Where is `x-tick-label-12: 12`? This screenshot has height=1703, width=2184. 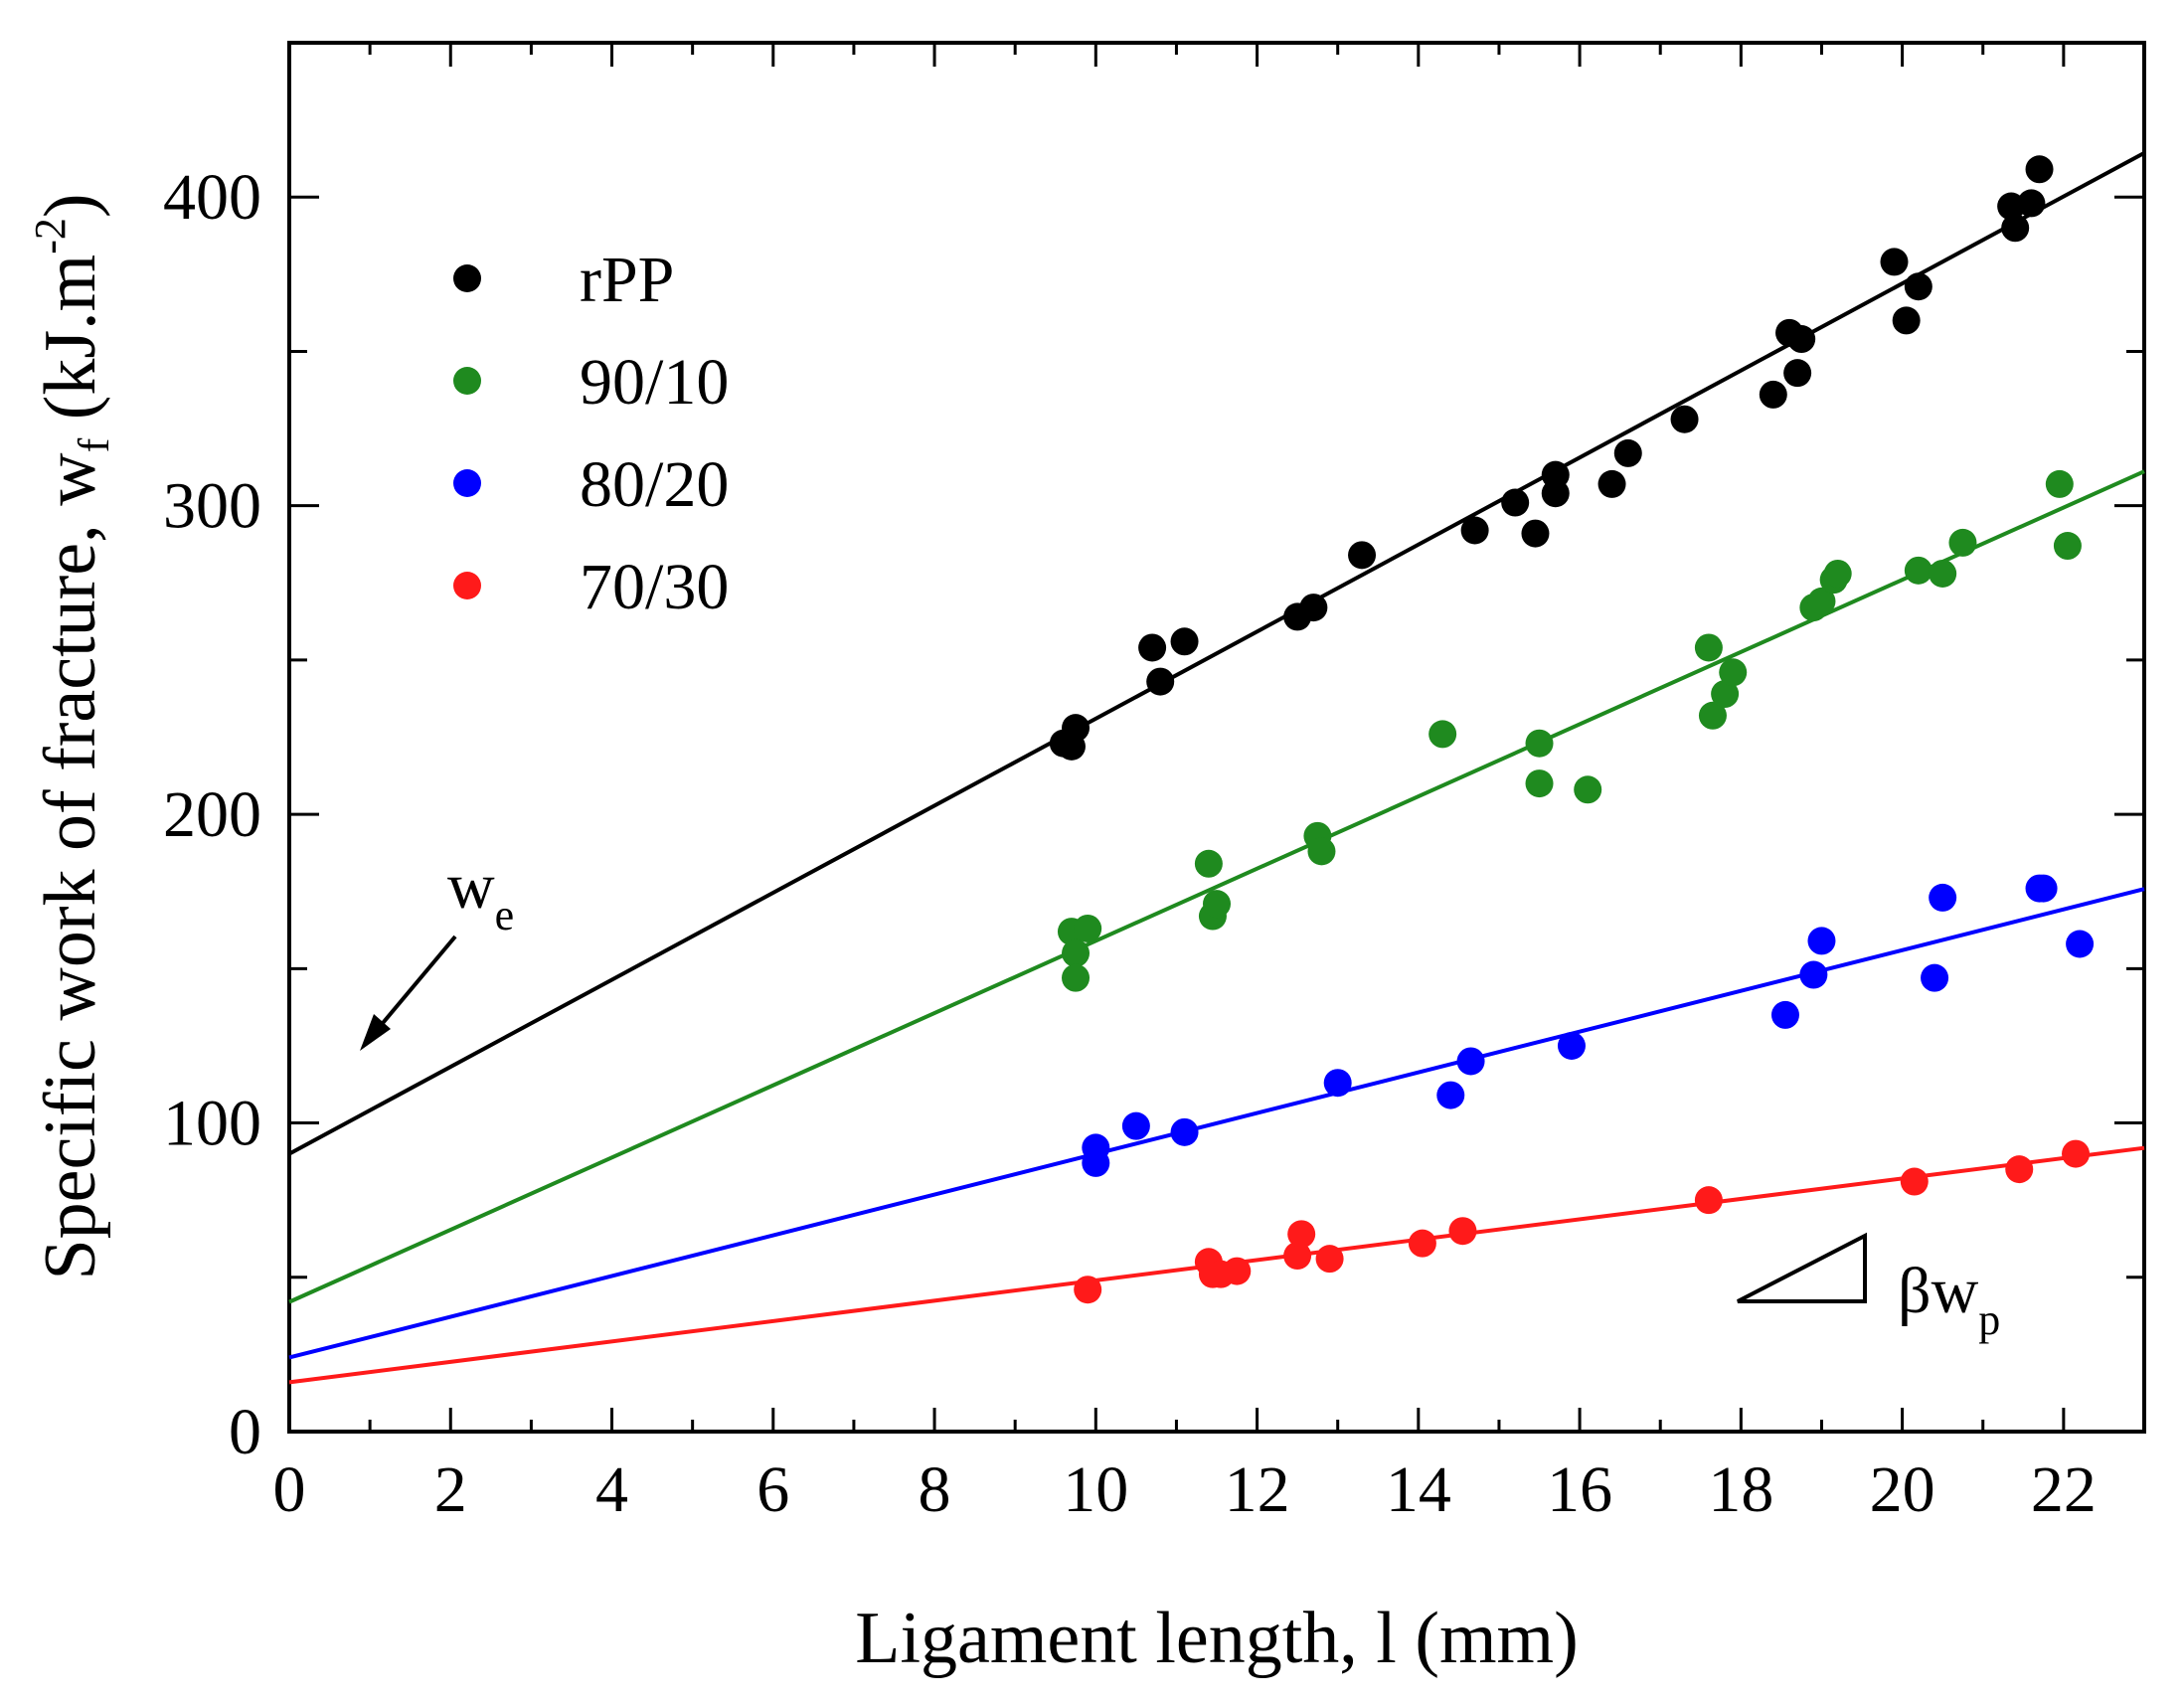 x-tick-label-12: 12 is located at coordinates (1257, 1489).